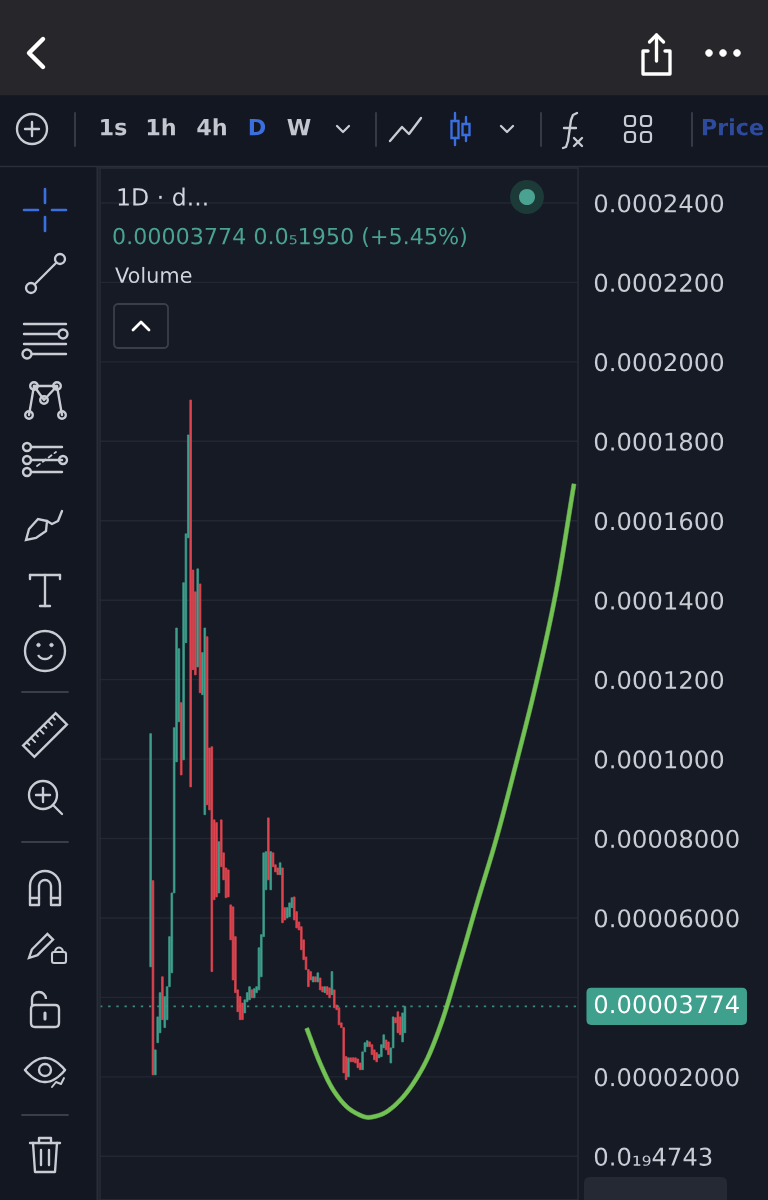 This screenshot has height=1200, width=768. What do you see at coordinates (666, 839) in the screenshot?
I see `y-tick-label: 0.00008000` at bounding box center [666, 839].